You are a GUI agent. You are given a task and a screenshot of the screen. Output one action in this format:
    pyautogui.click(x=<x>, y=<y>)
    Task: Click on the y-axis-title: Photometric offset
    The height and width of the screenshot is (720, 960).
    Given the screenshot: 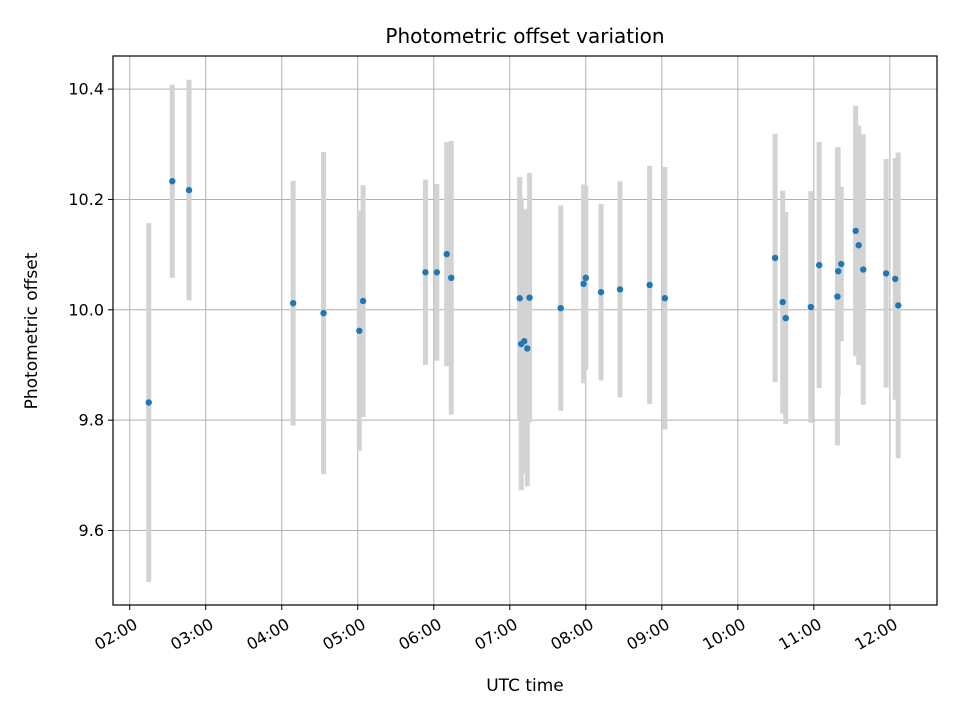 What is the action you would take?
    pyautogui.click(x=32, y=330)
    